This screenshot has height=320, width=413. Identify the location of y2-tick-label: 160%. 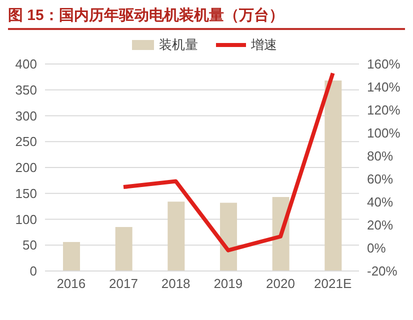
(384, 64).